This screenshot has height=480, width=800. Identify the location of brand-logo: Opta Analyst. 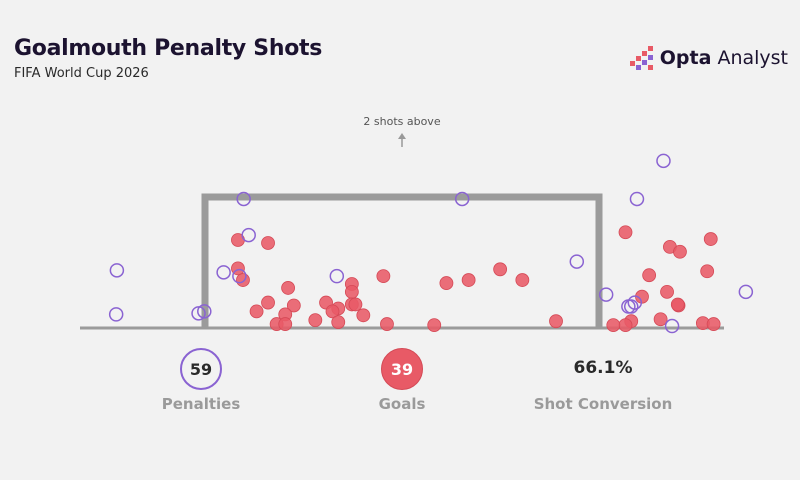
(708, 58).